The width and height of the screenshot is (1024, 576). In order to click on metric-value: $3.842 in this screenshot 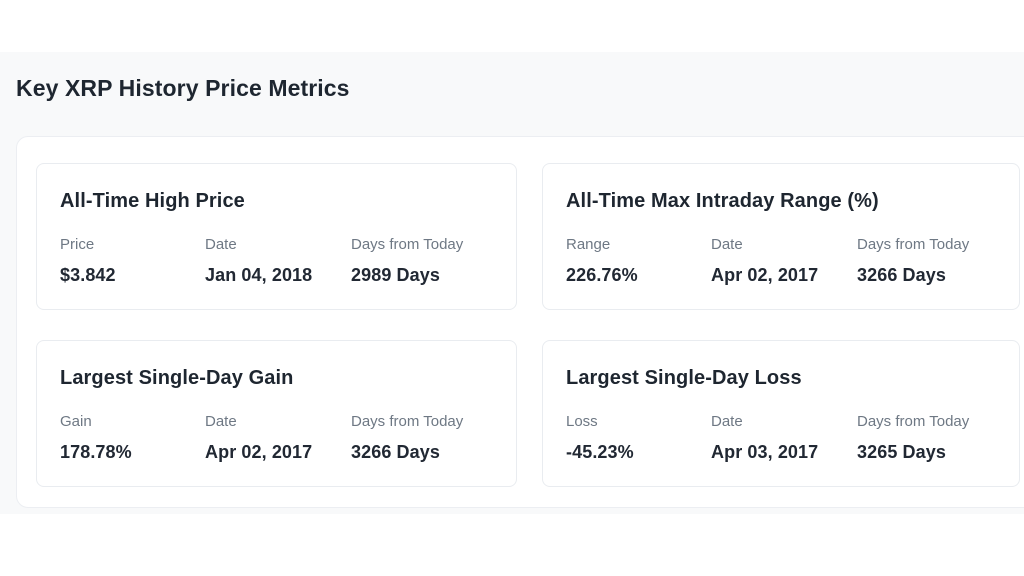, I will do `click(88, 275)`.